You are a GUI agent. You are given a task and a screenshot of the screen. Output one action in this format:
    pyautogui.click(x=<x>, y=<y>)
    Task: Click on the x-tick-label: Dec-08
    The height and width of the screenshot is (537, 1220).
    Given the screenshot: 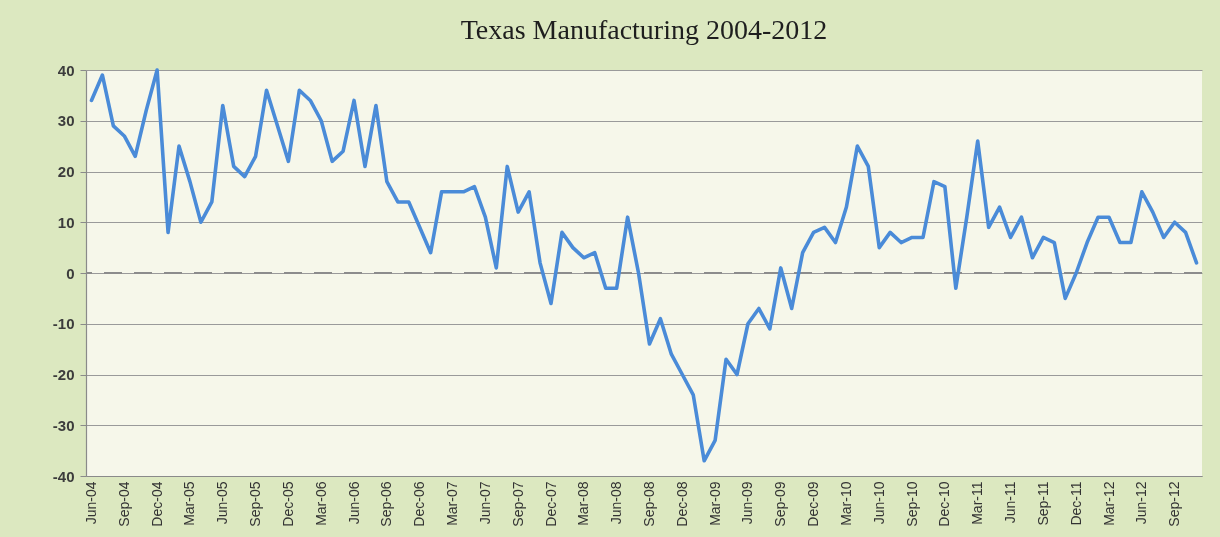 What is the action you would take?
    pyautogui.click(x=681, y=504)
    